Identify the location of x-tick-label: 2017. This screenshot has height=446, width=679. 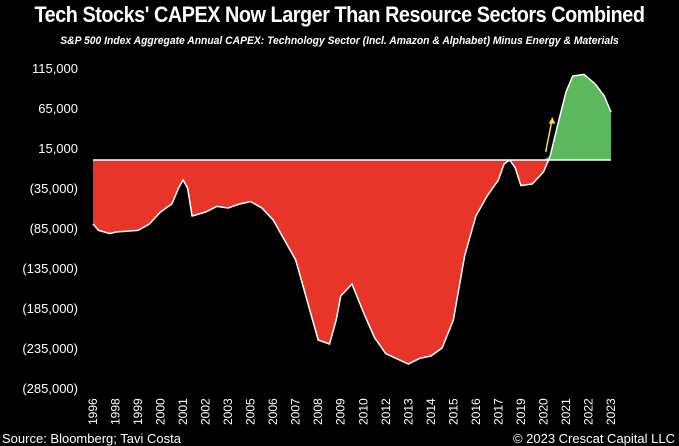
(498, 411).